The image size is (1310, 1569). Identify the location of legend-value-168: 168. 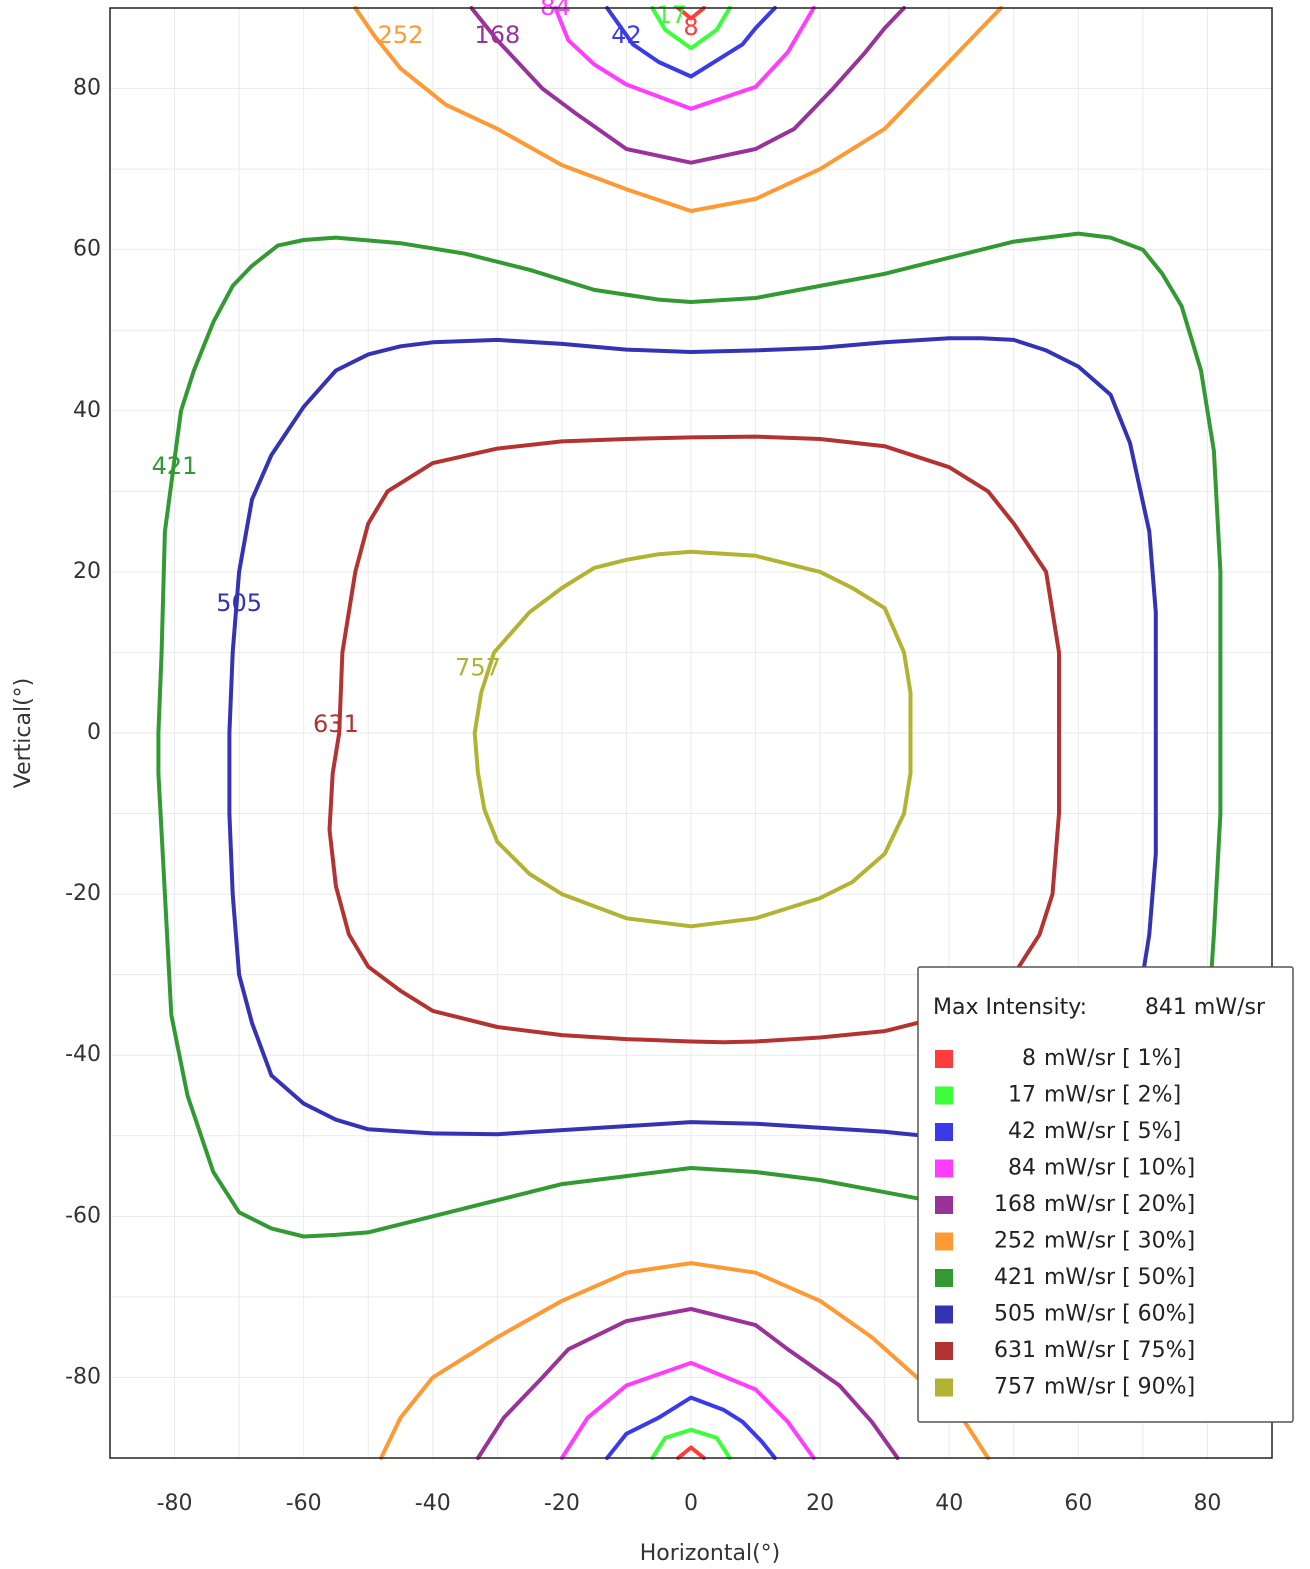
(1015, 1204).